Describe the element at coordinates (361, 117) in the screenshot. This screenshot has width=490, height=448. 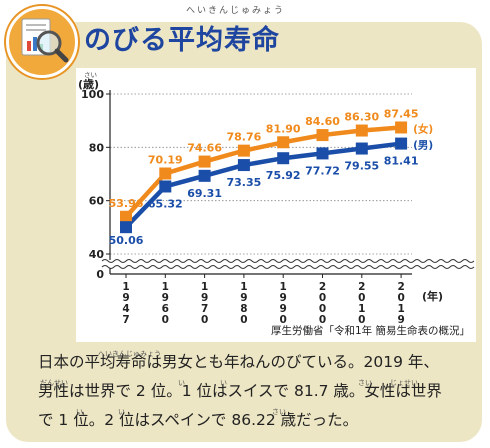
I see `data-label: 86.30` at that location.